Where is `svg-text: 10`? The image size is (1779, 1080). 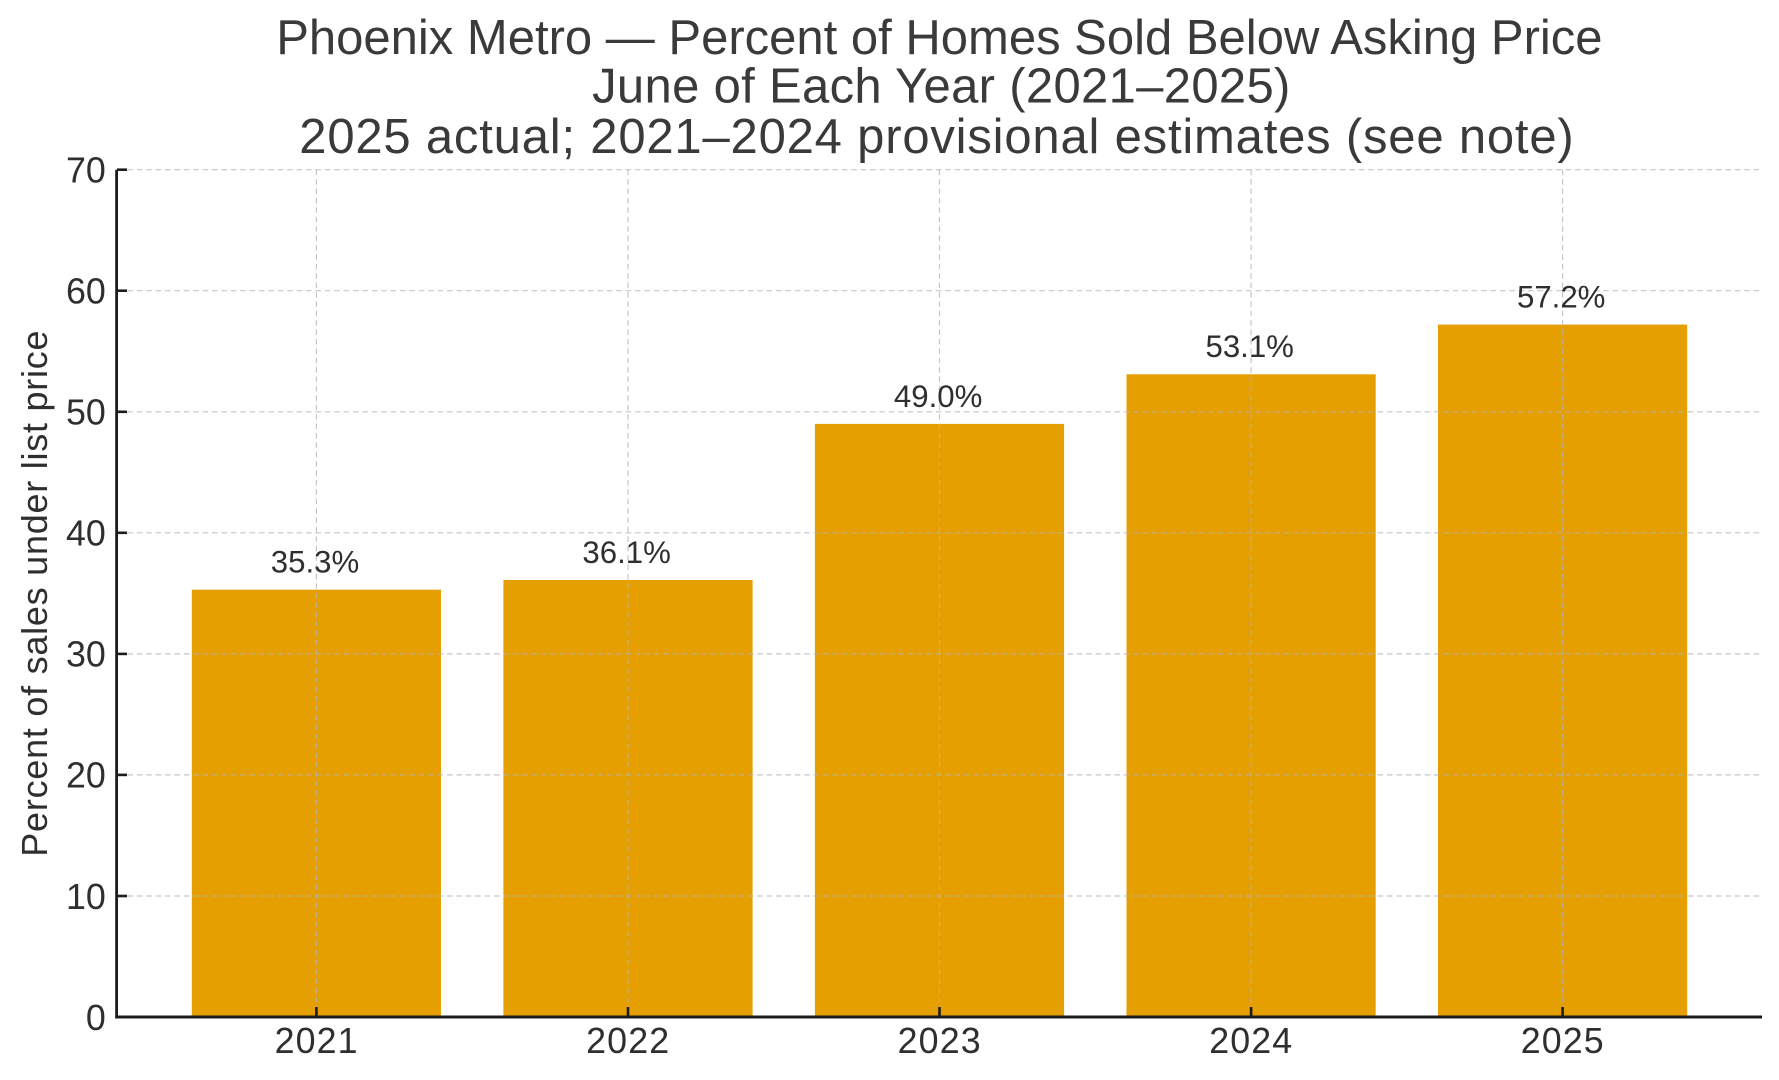
svg-text: 10 is located at coordinates (86, 897).